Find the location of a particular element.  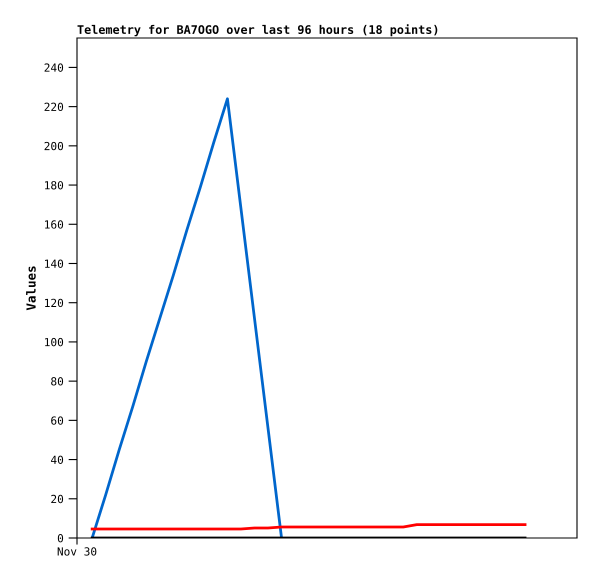

y-tick-label: 180 is located at coordinates (54, 185).